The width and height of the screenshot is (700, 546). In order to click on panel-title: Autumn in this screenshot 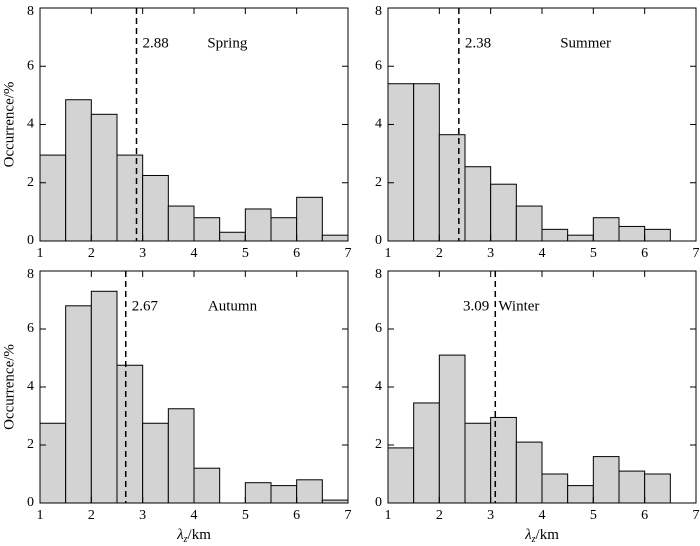, I will do `click(233, 306)`.